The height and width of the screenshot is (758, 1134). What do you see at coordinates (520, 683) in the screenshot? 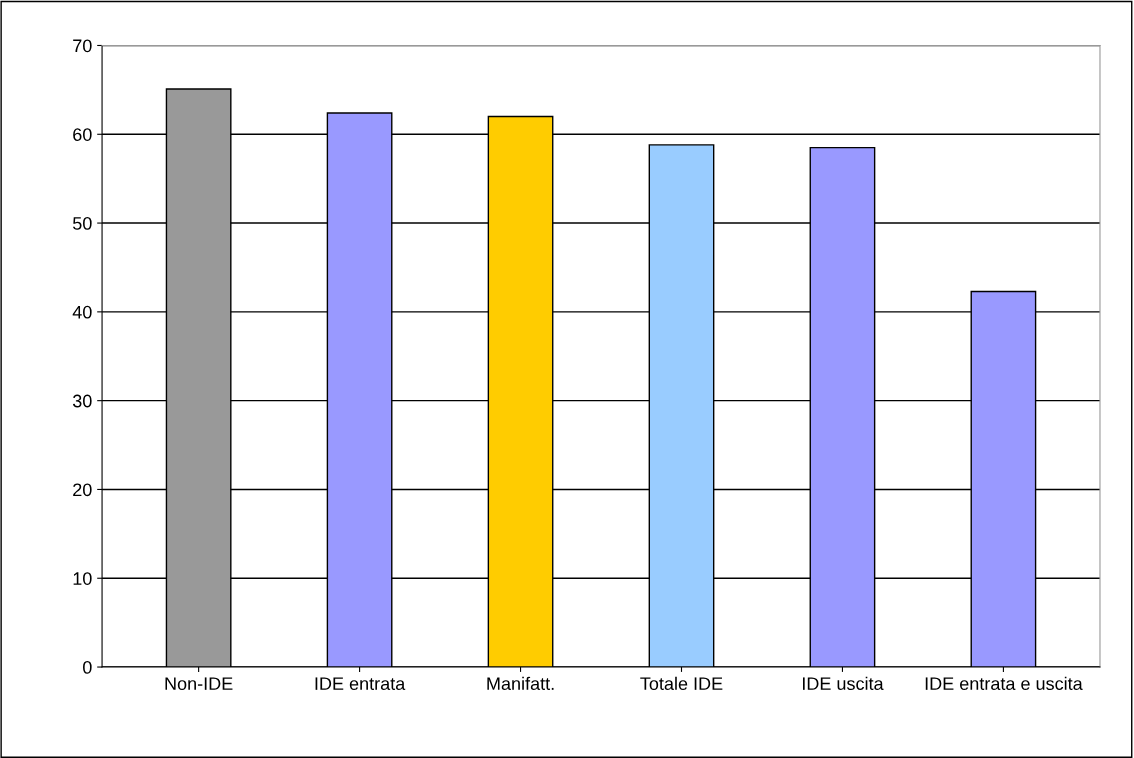
I see `x-tick-label: Manifatt.` at bounding box center [520, 683].